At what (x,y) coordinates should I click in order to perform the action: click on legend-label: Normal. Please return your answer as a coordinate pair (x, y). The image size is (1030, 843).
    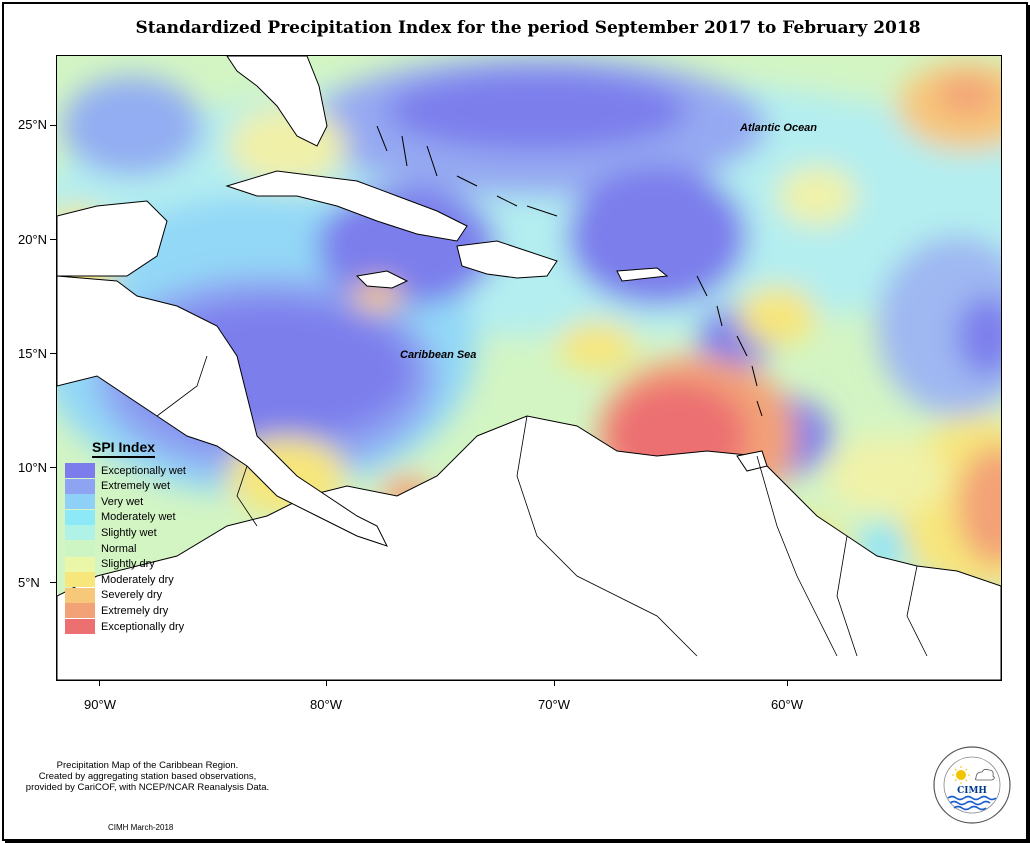
    Looking at the image, I should click on (119, 548).